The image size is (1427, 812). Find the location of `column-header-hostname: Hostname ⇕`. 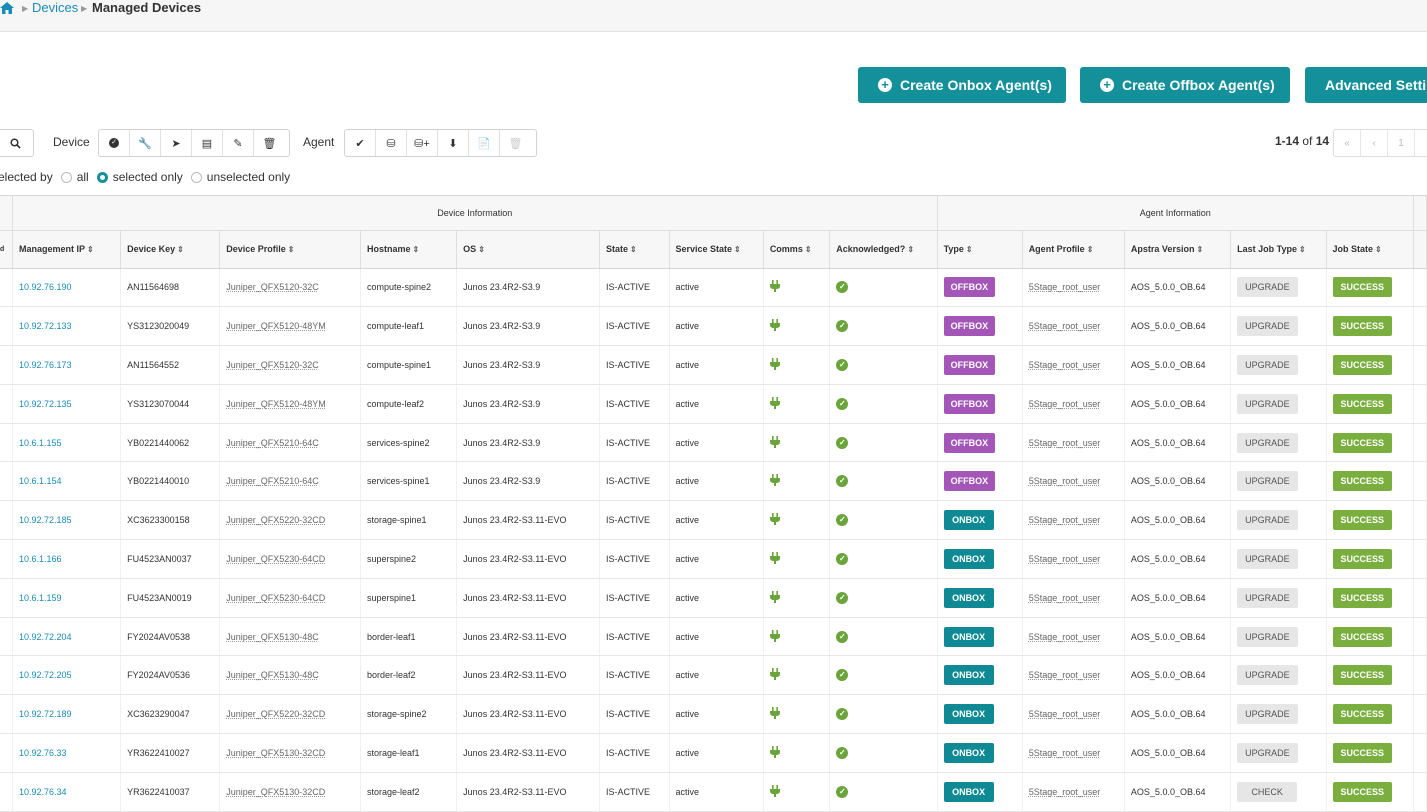

column-header-hostname: Hostname ⇕ is located at coordinates (409, 249).